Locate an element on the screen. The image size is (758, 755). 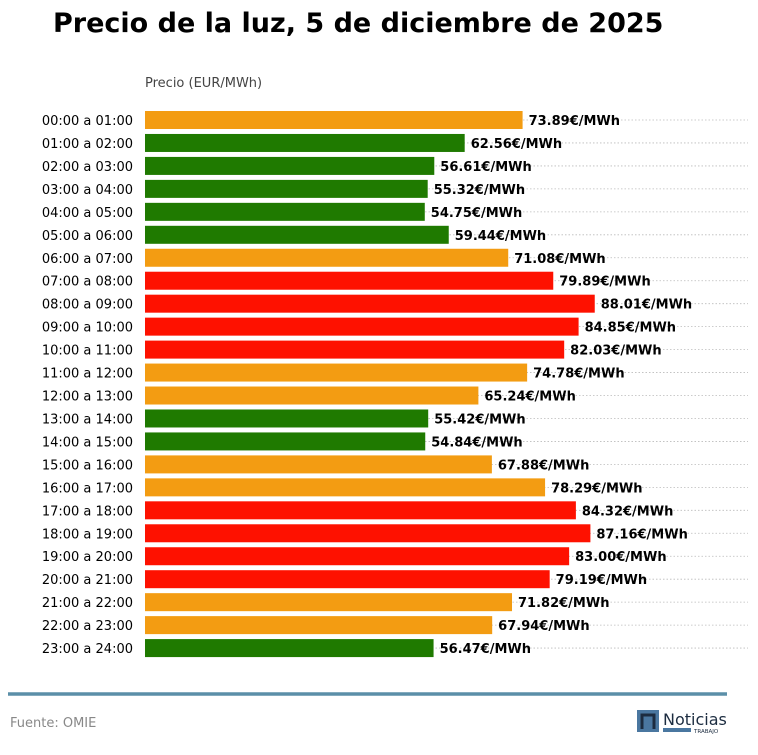
logo-text: Noticias is located at coordinates (695, 719).